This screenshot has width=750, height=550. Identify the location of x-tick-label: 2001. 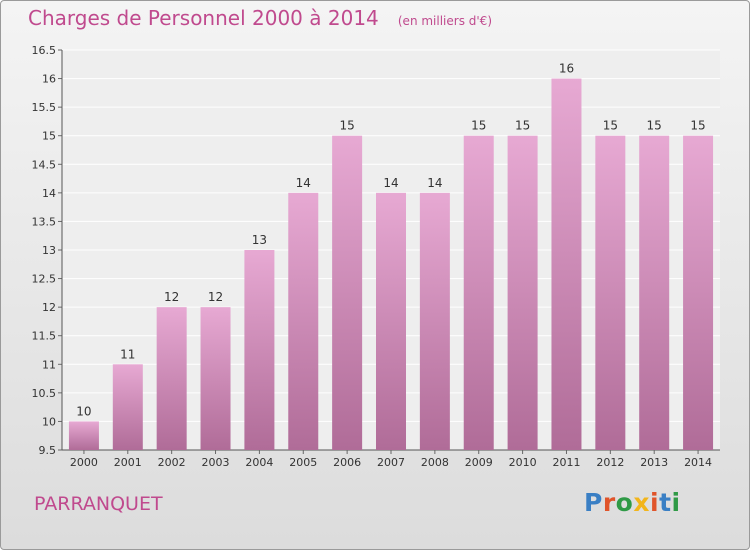
(128, 462).